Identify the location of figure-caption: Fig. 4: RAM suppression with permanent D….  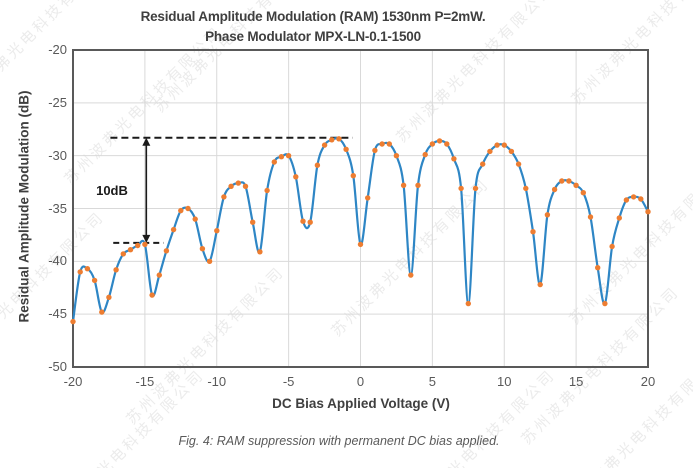
(339, 441).